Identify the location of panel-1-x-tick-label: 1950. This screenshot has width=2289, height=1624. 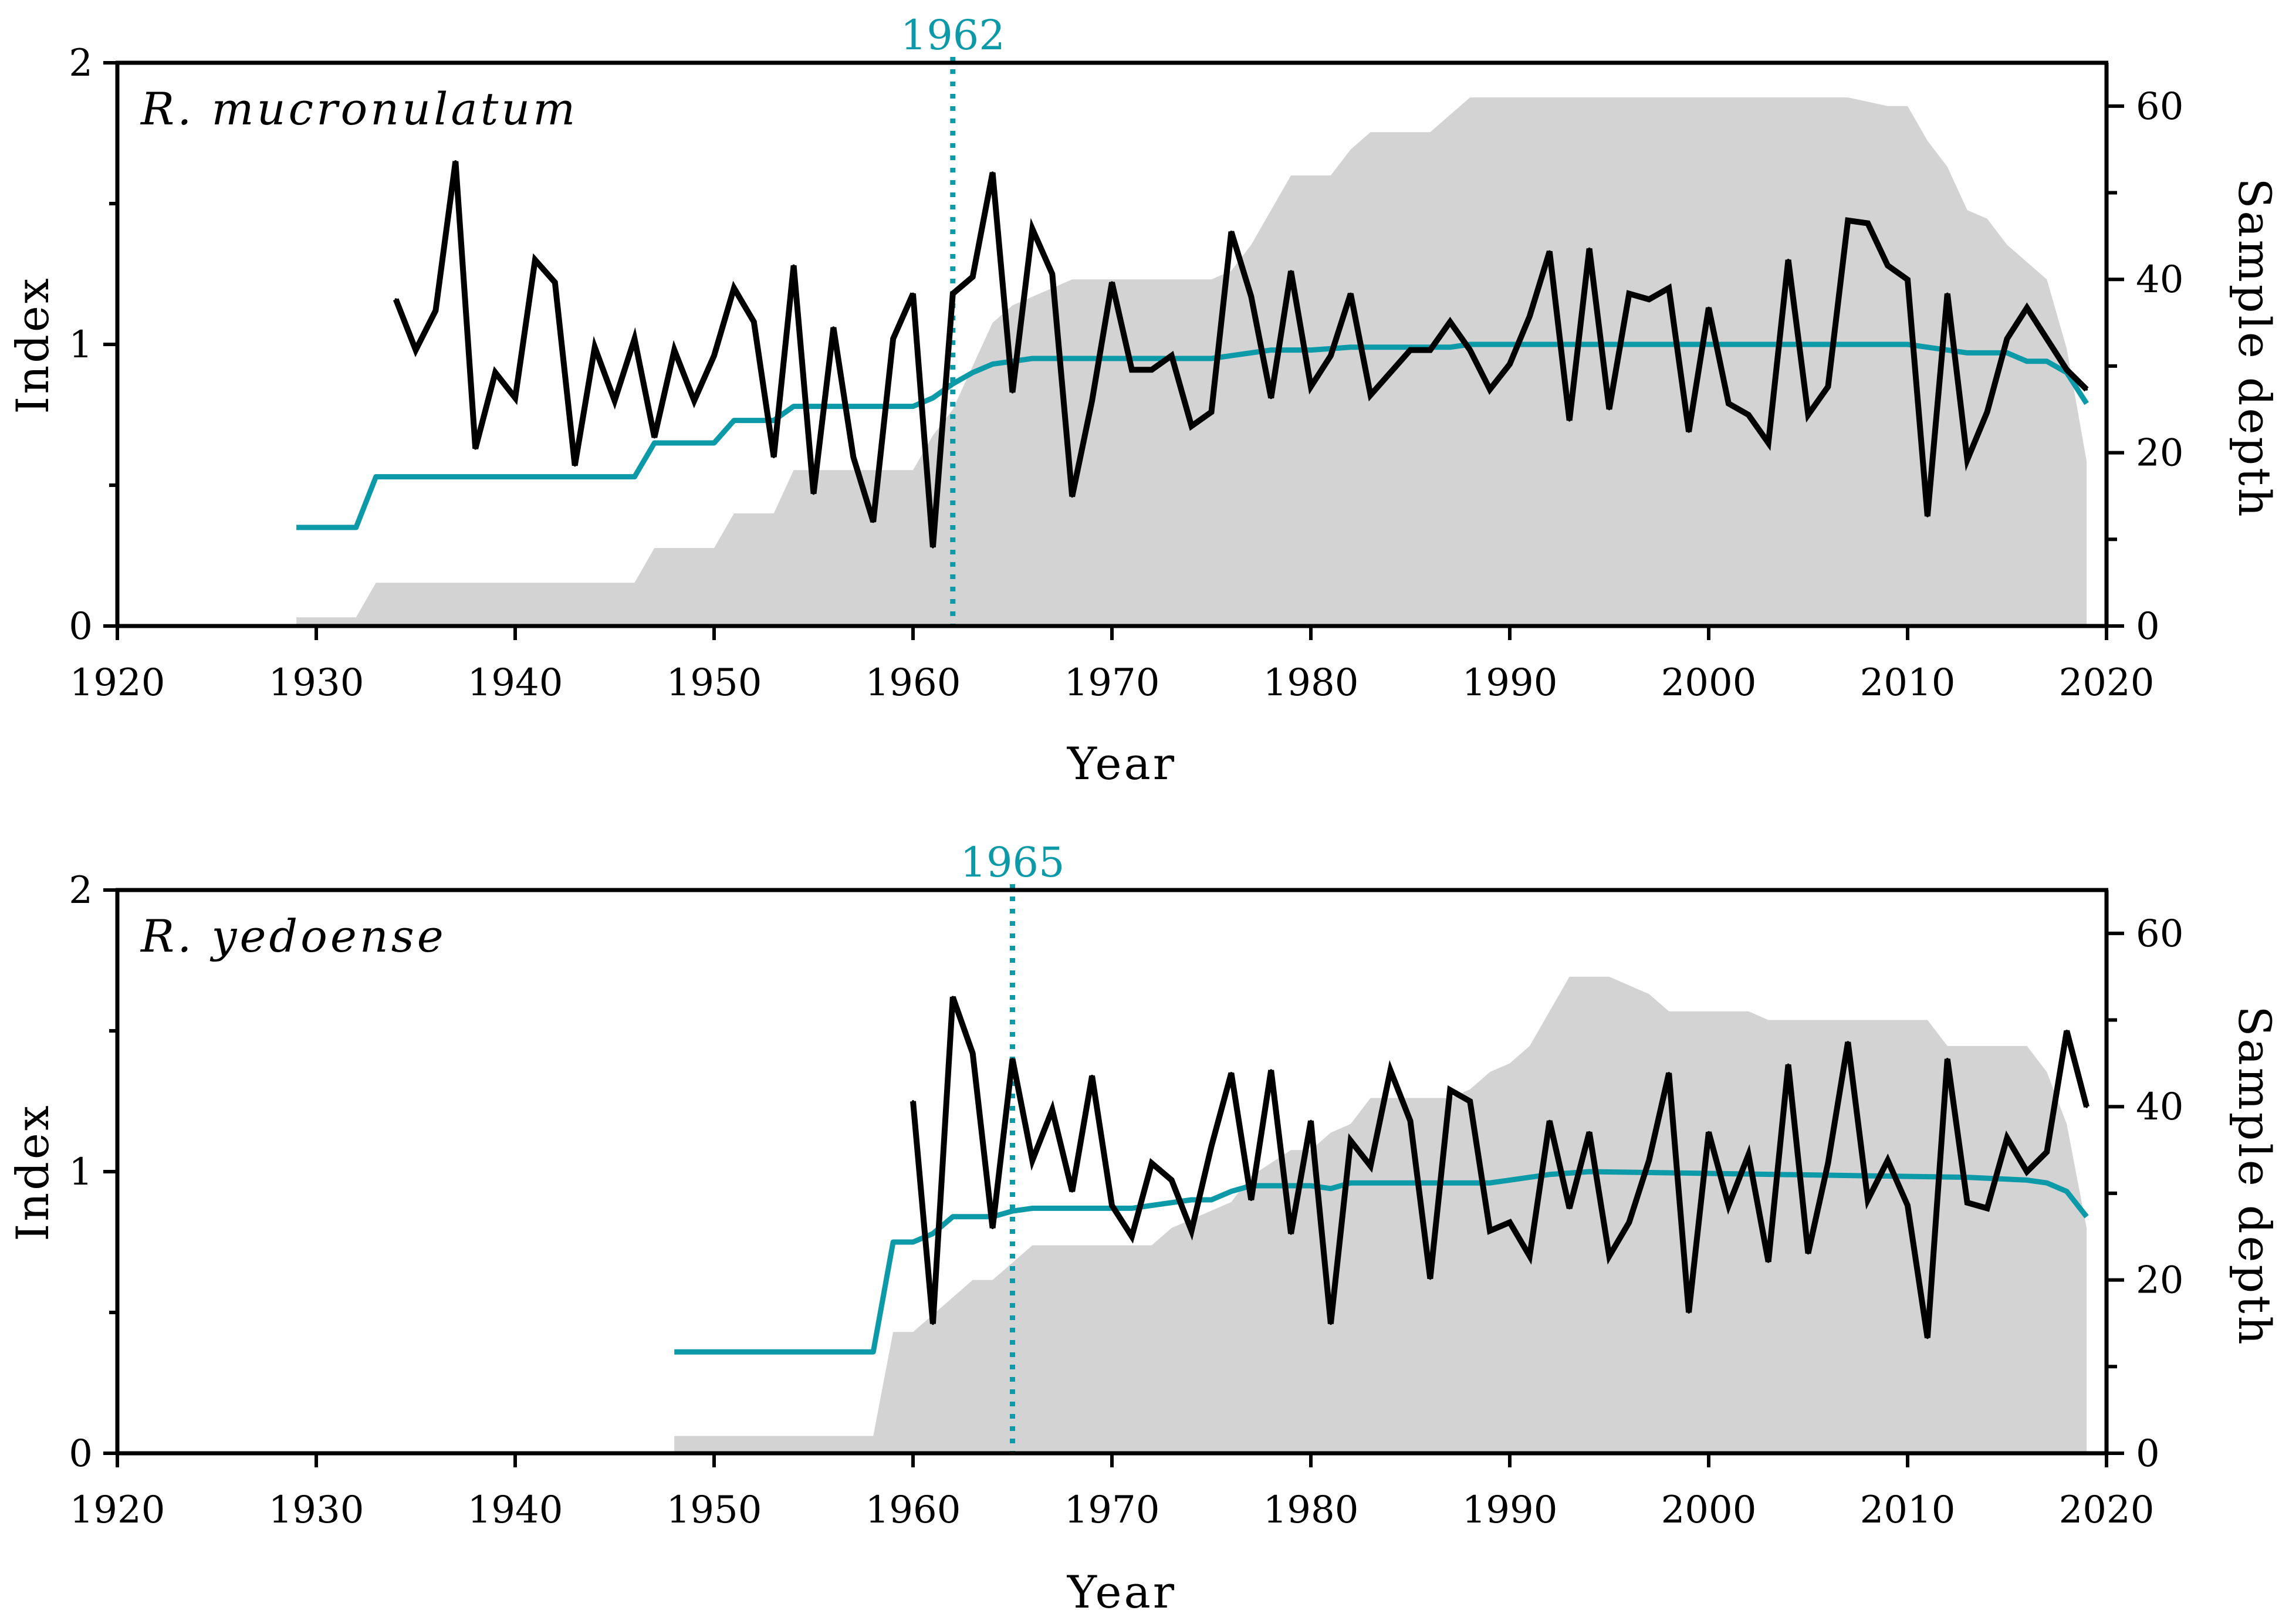
(714, 683).